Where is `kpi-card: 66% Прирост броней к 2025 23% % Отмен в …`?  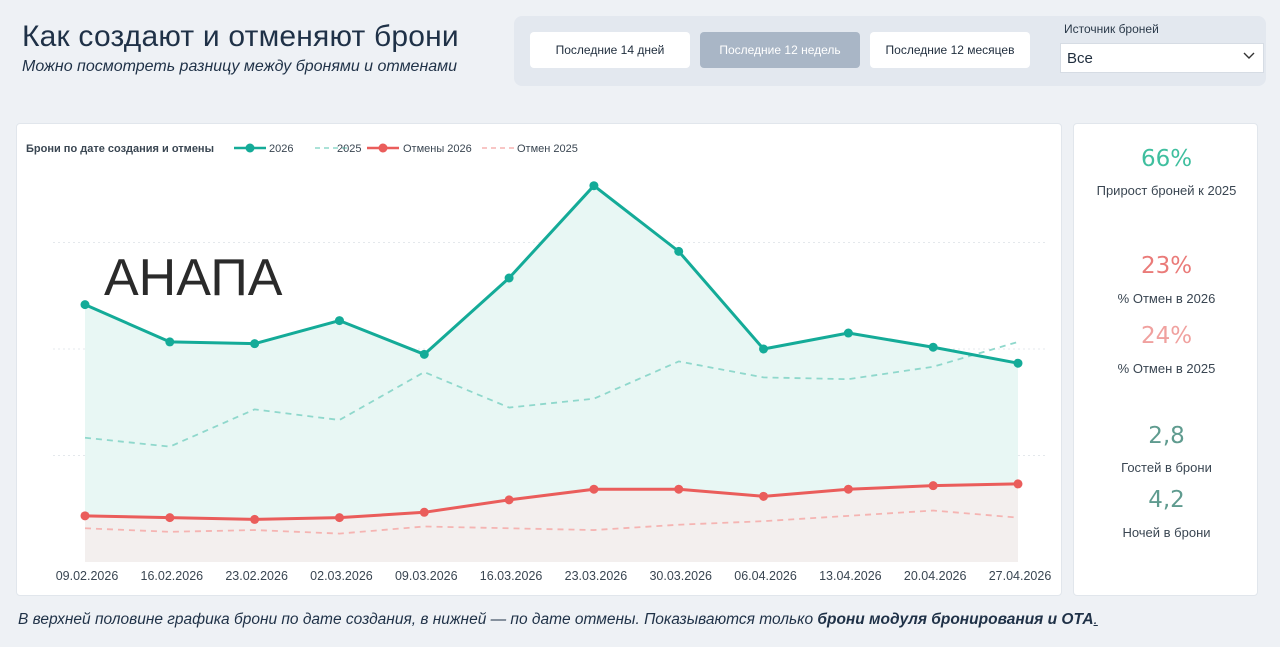 kpi-card: 66% Прирост броней к 2025 23% % Отмен в … is located at coordinates (1165, 359).